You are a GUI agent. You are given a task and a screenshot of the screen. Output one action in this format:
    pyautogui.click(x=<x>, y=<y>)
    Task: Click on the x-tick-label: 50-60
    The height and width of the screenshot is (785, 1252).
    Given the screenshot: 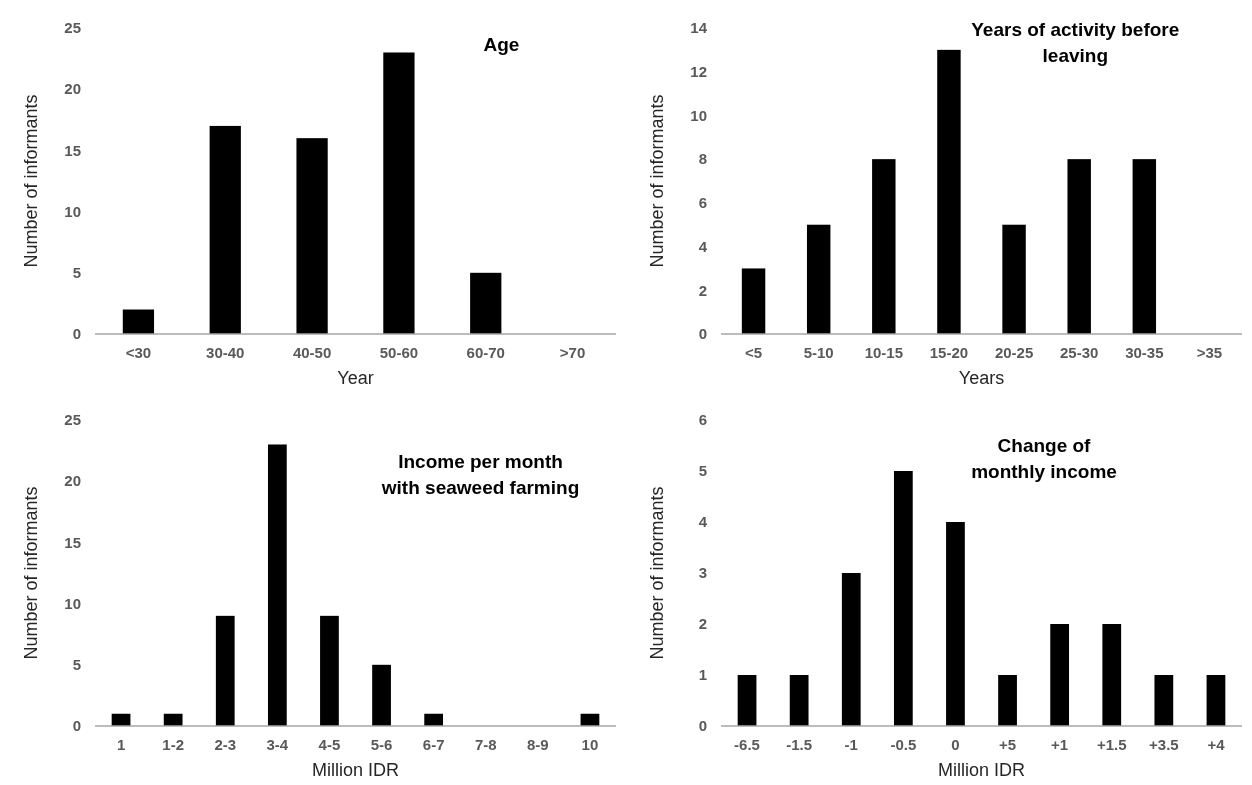 What is the action you would take?
    pyautogui.click(x=399, y=352)
    